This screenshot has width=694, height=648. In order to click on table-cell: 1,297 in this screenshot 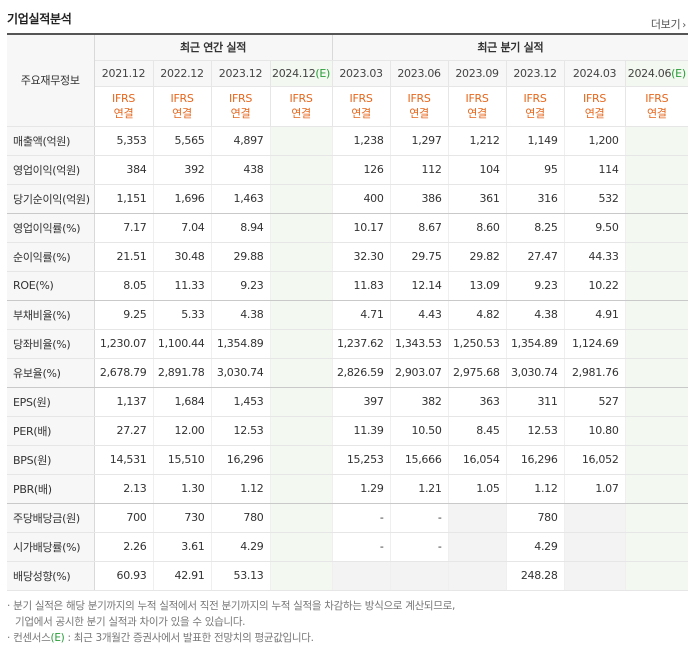, I will do `click(419, 141)`.